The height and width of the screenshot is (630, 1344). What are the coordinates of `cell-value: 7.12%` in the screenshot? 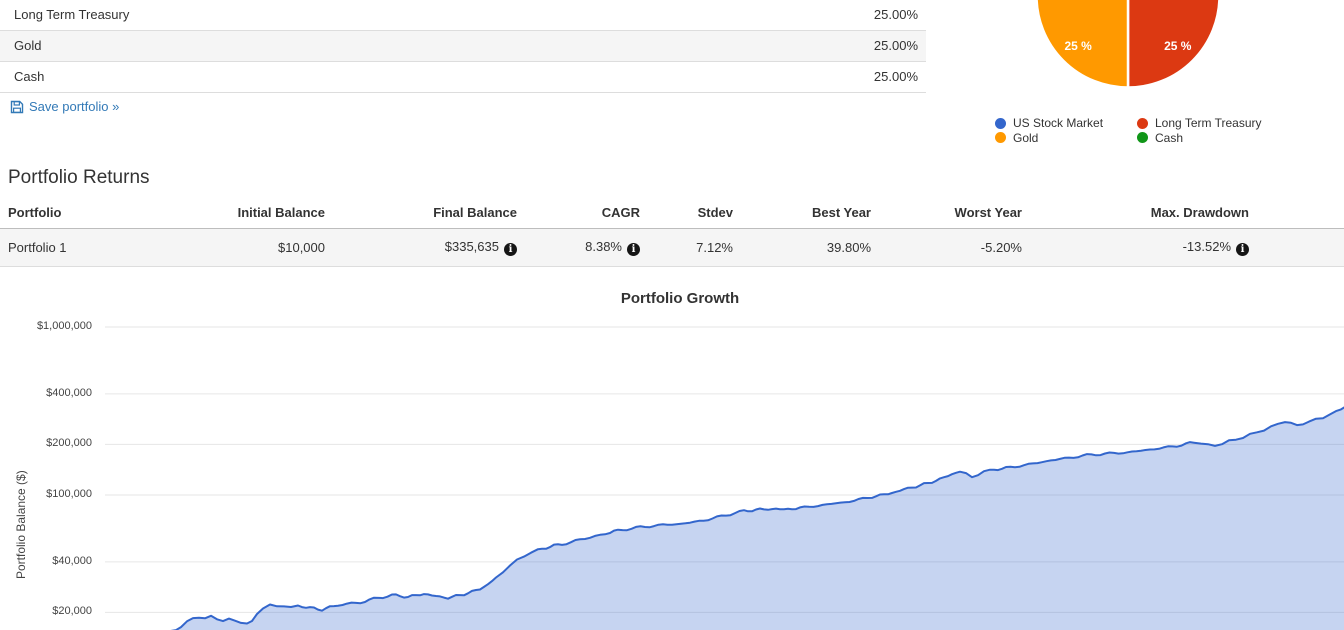 It's located at (714, 247).